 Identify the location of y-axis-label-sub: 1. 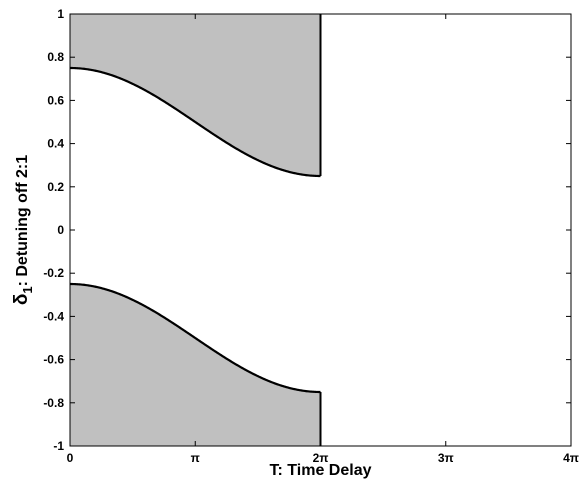
(27, 289).